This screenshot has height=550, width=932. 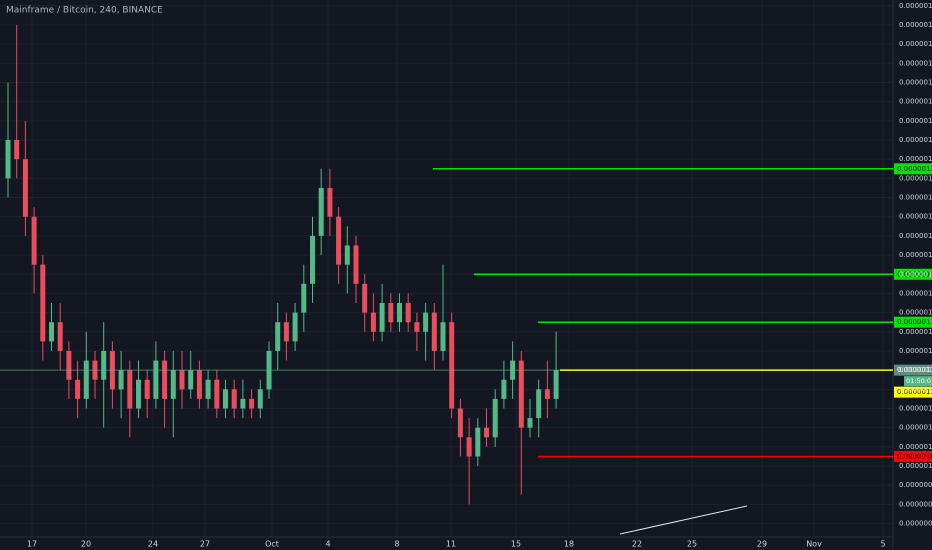 What do you see at coordinates (272, 544) in the screenshot?
I see `x-tick-label: Oct` at bounding box center [272, 544].